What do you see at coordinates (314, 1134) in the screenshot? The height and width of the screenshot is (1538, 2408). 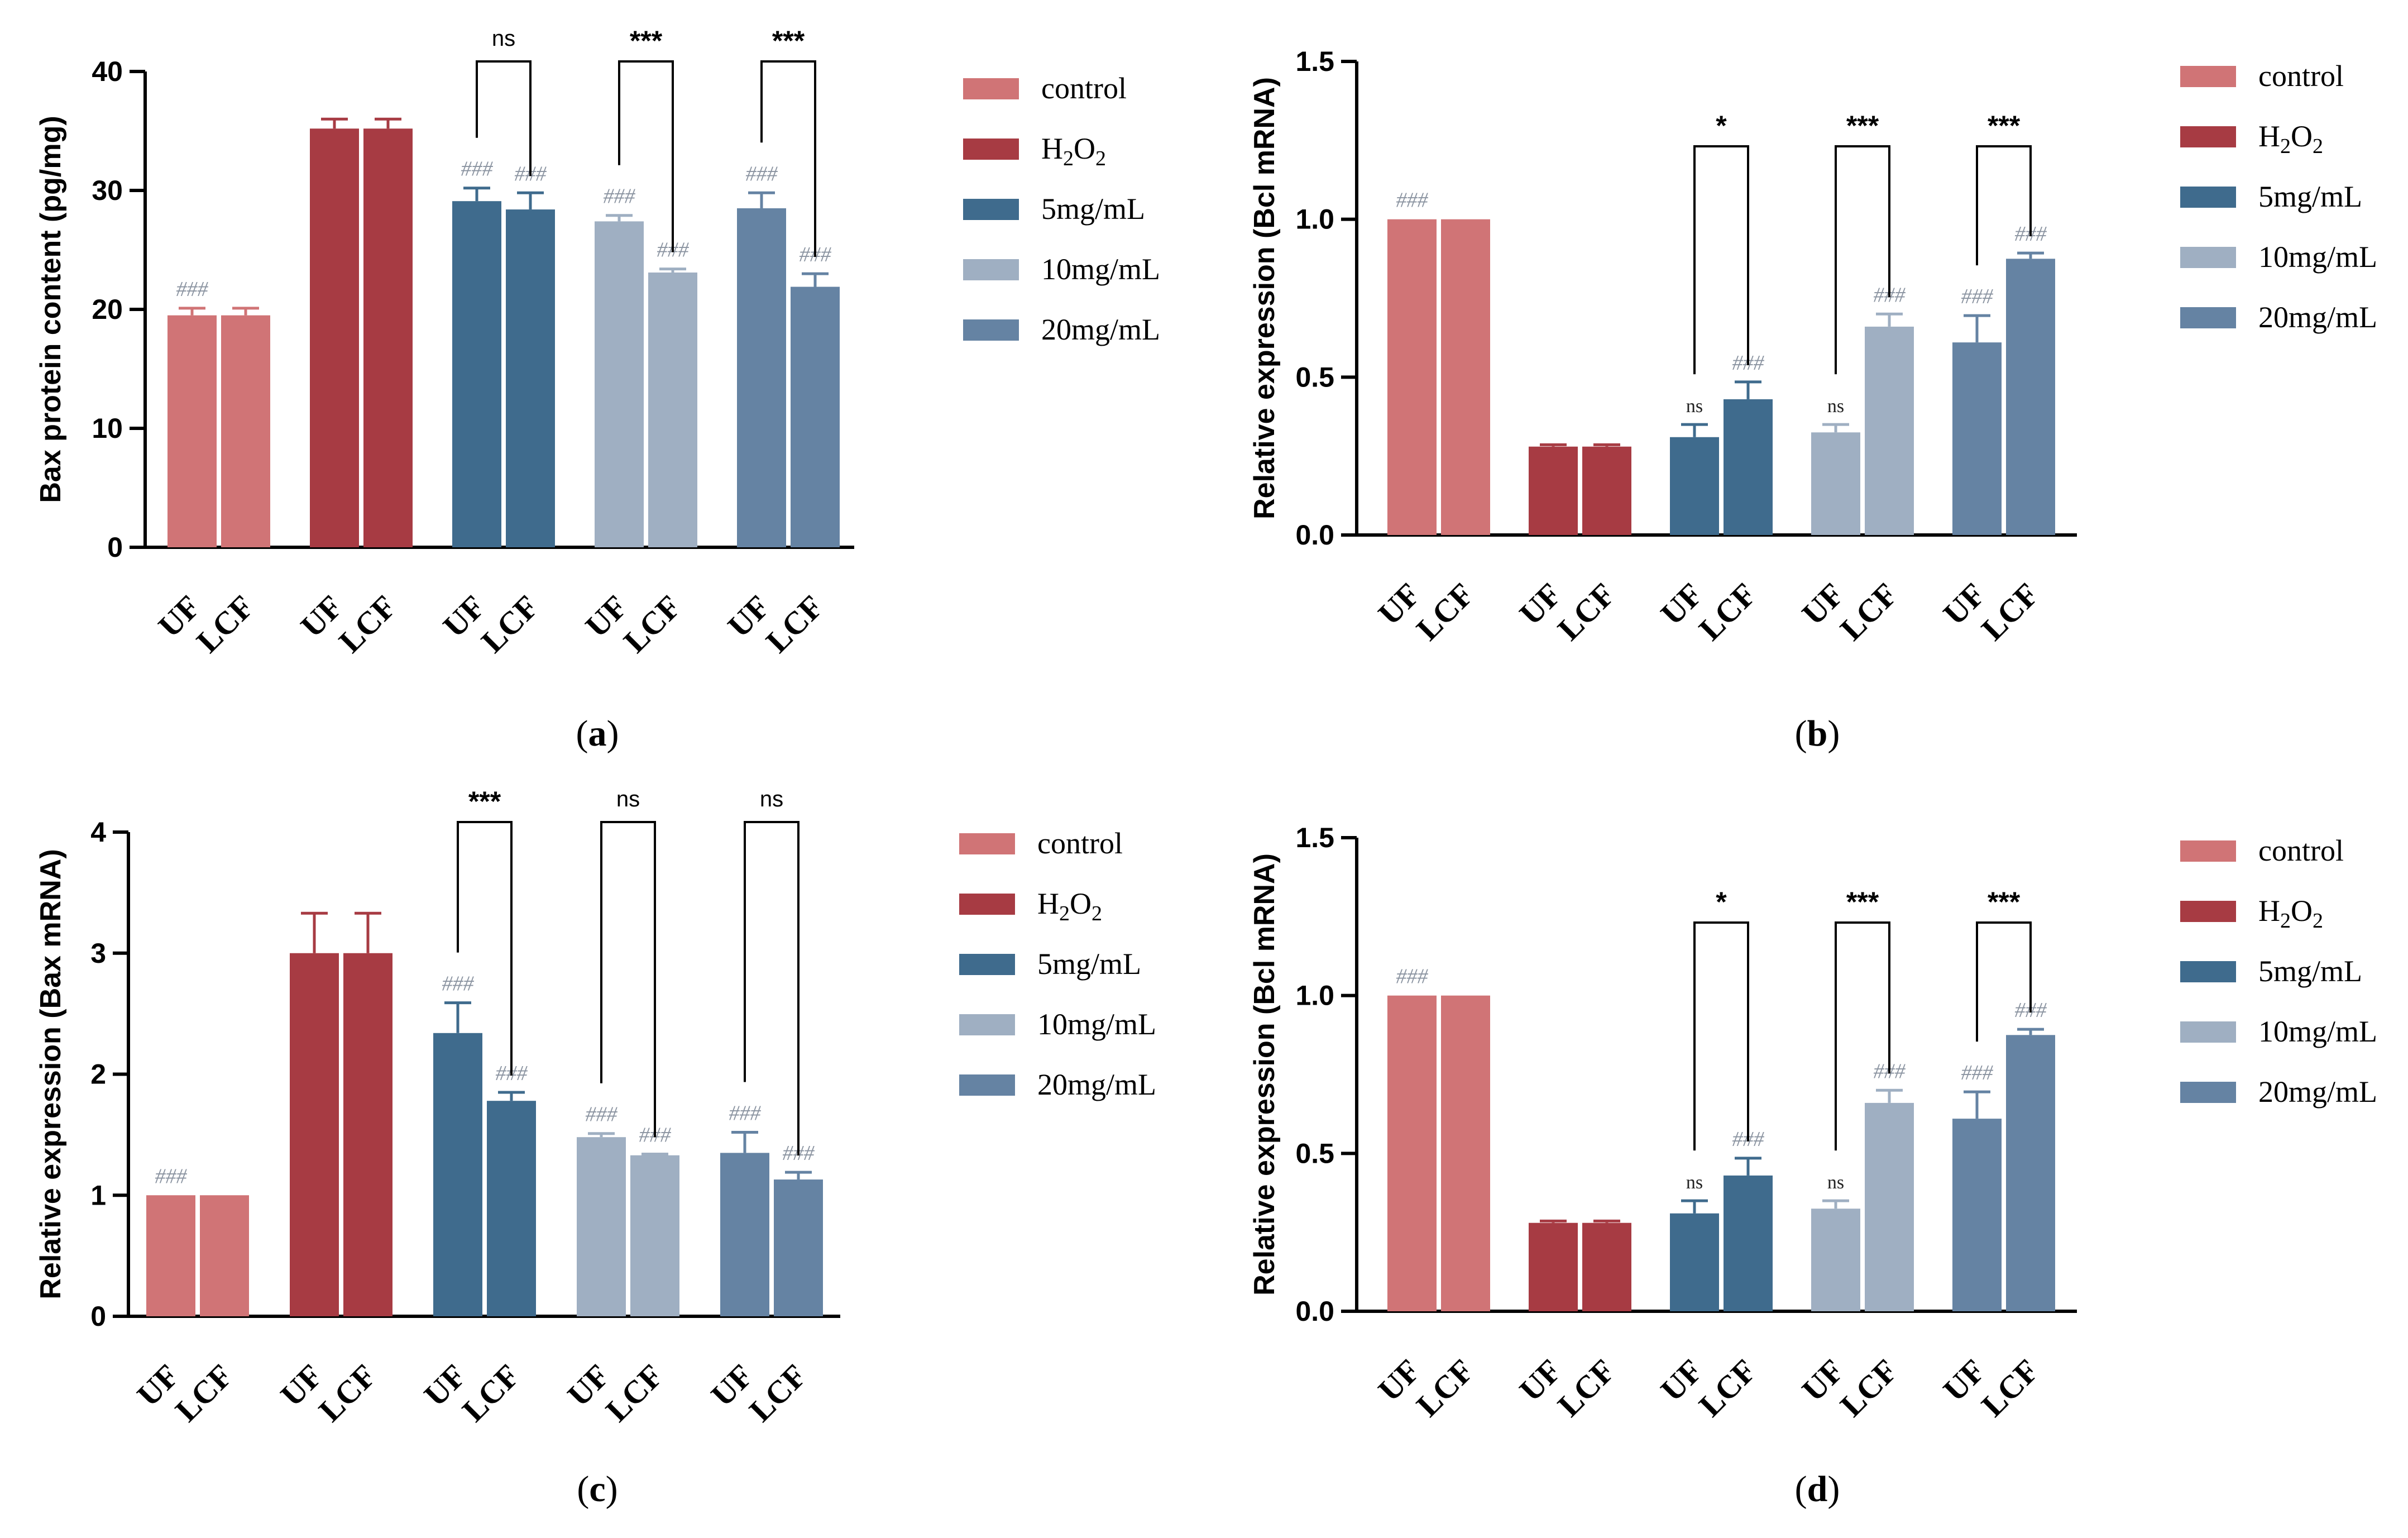 I see `bar-H2O2-UF` at bounding box center [314, 1134].